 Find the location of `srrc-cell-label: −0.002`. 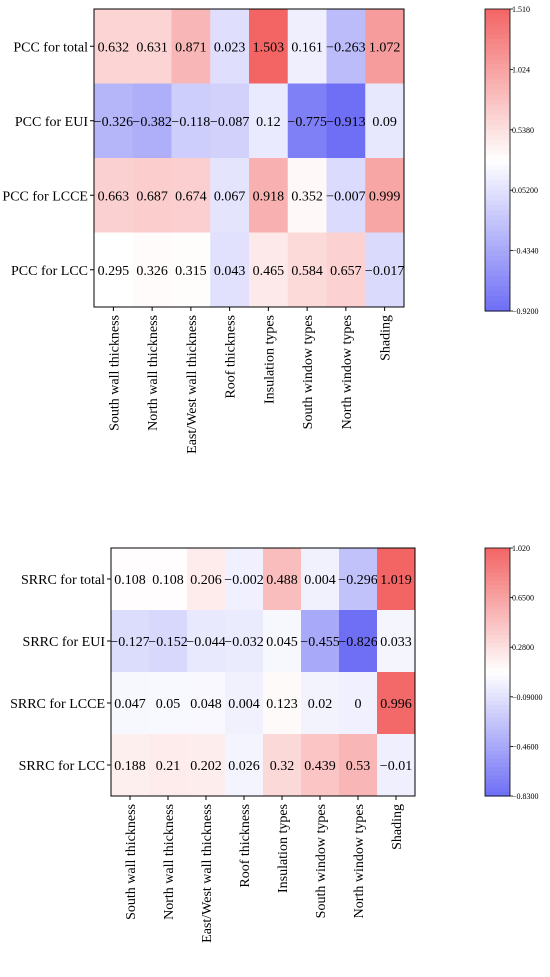

srrc-cell-label: −0.002 is located at coordinates (243, 580).